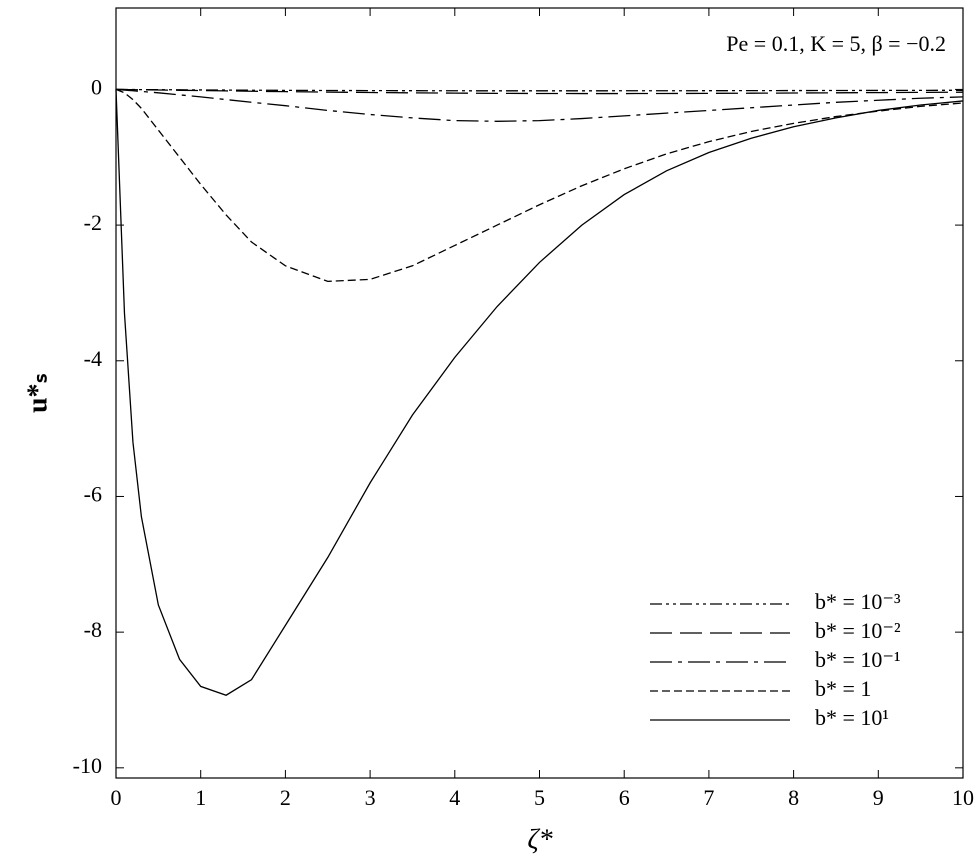 Image resolution: width=980 pixels, height=865 pixels. Describe the element at coordinates (843, 688) in the screenshot. I see `legend-label: b* = 1` at that location.